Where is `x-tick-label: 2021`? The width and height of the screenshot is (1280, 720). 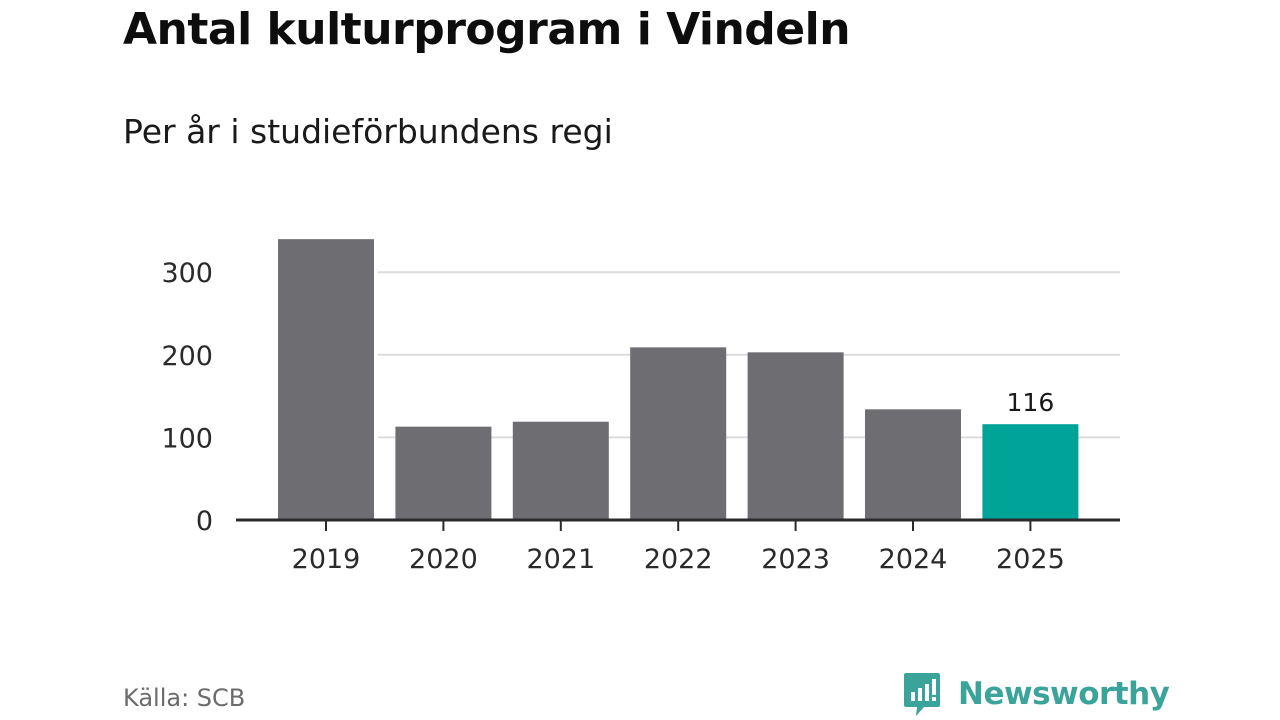
x-tick-label: 2021 is located at coordinates (560, 559).